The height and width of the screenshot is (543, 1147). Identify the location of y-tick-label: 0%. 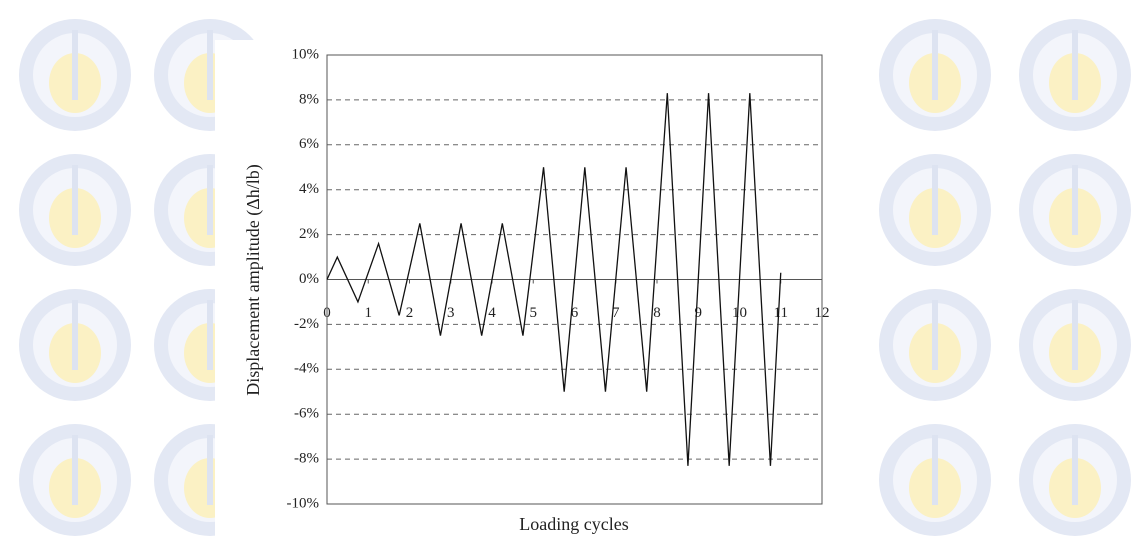
(309, 279).